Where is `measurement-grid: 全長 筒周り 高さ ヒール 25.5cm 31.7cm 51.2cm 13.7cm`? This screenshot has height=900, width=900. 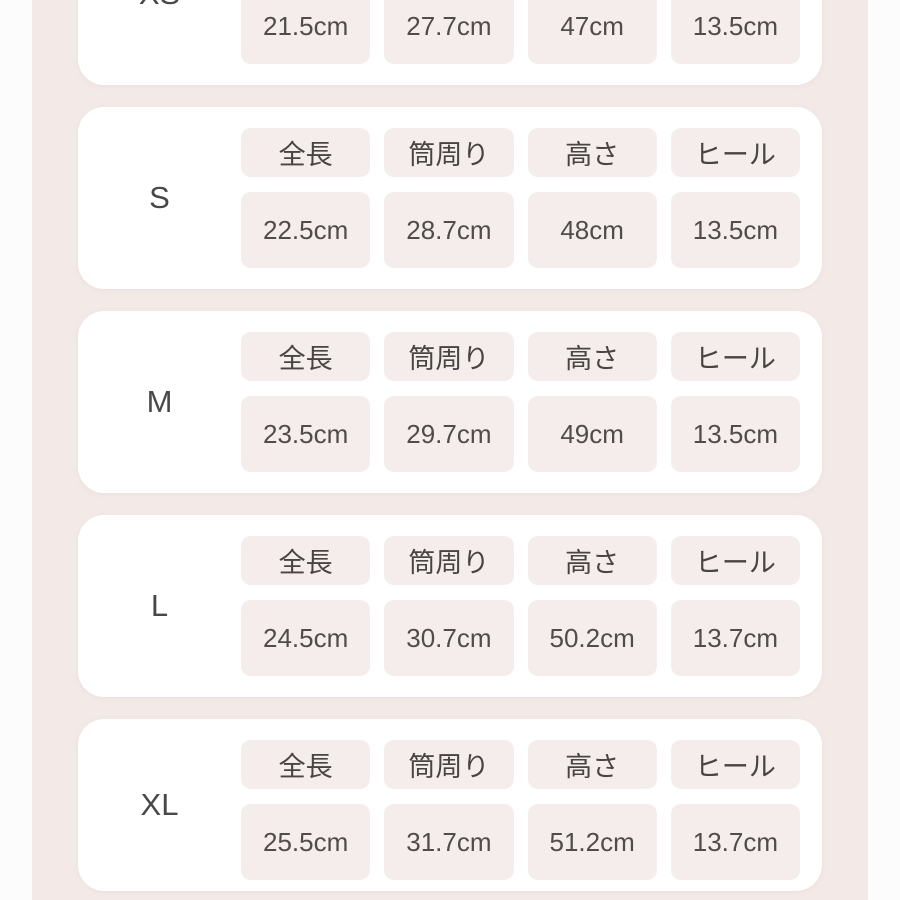
measurement-grid: 全長 筒周り 高さ ヒール 25.5cm 31.7cm 51.2cm 13.7cm is located at coordinates (520, 805).